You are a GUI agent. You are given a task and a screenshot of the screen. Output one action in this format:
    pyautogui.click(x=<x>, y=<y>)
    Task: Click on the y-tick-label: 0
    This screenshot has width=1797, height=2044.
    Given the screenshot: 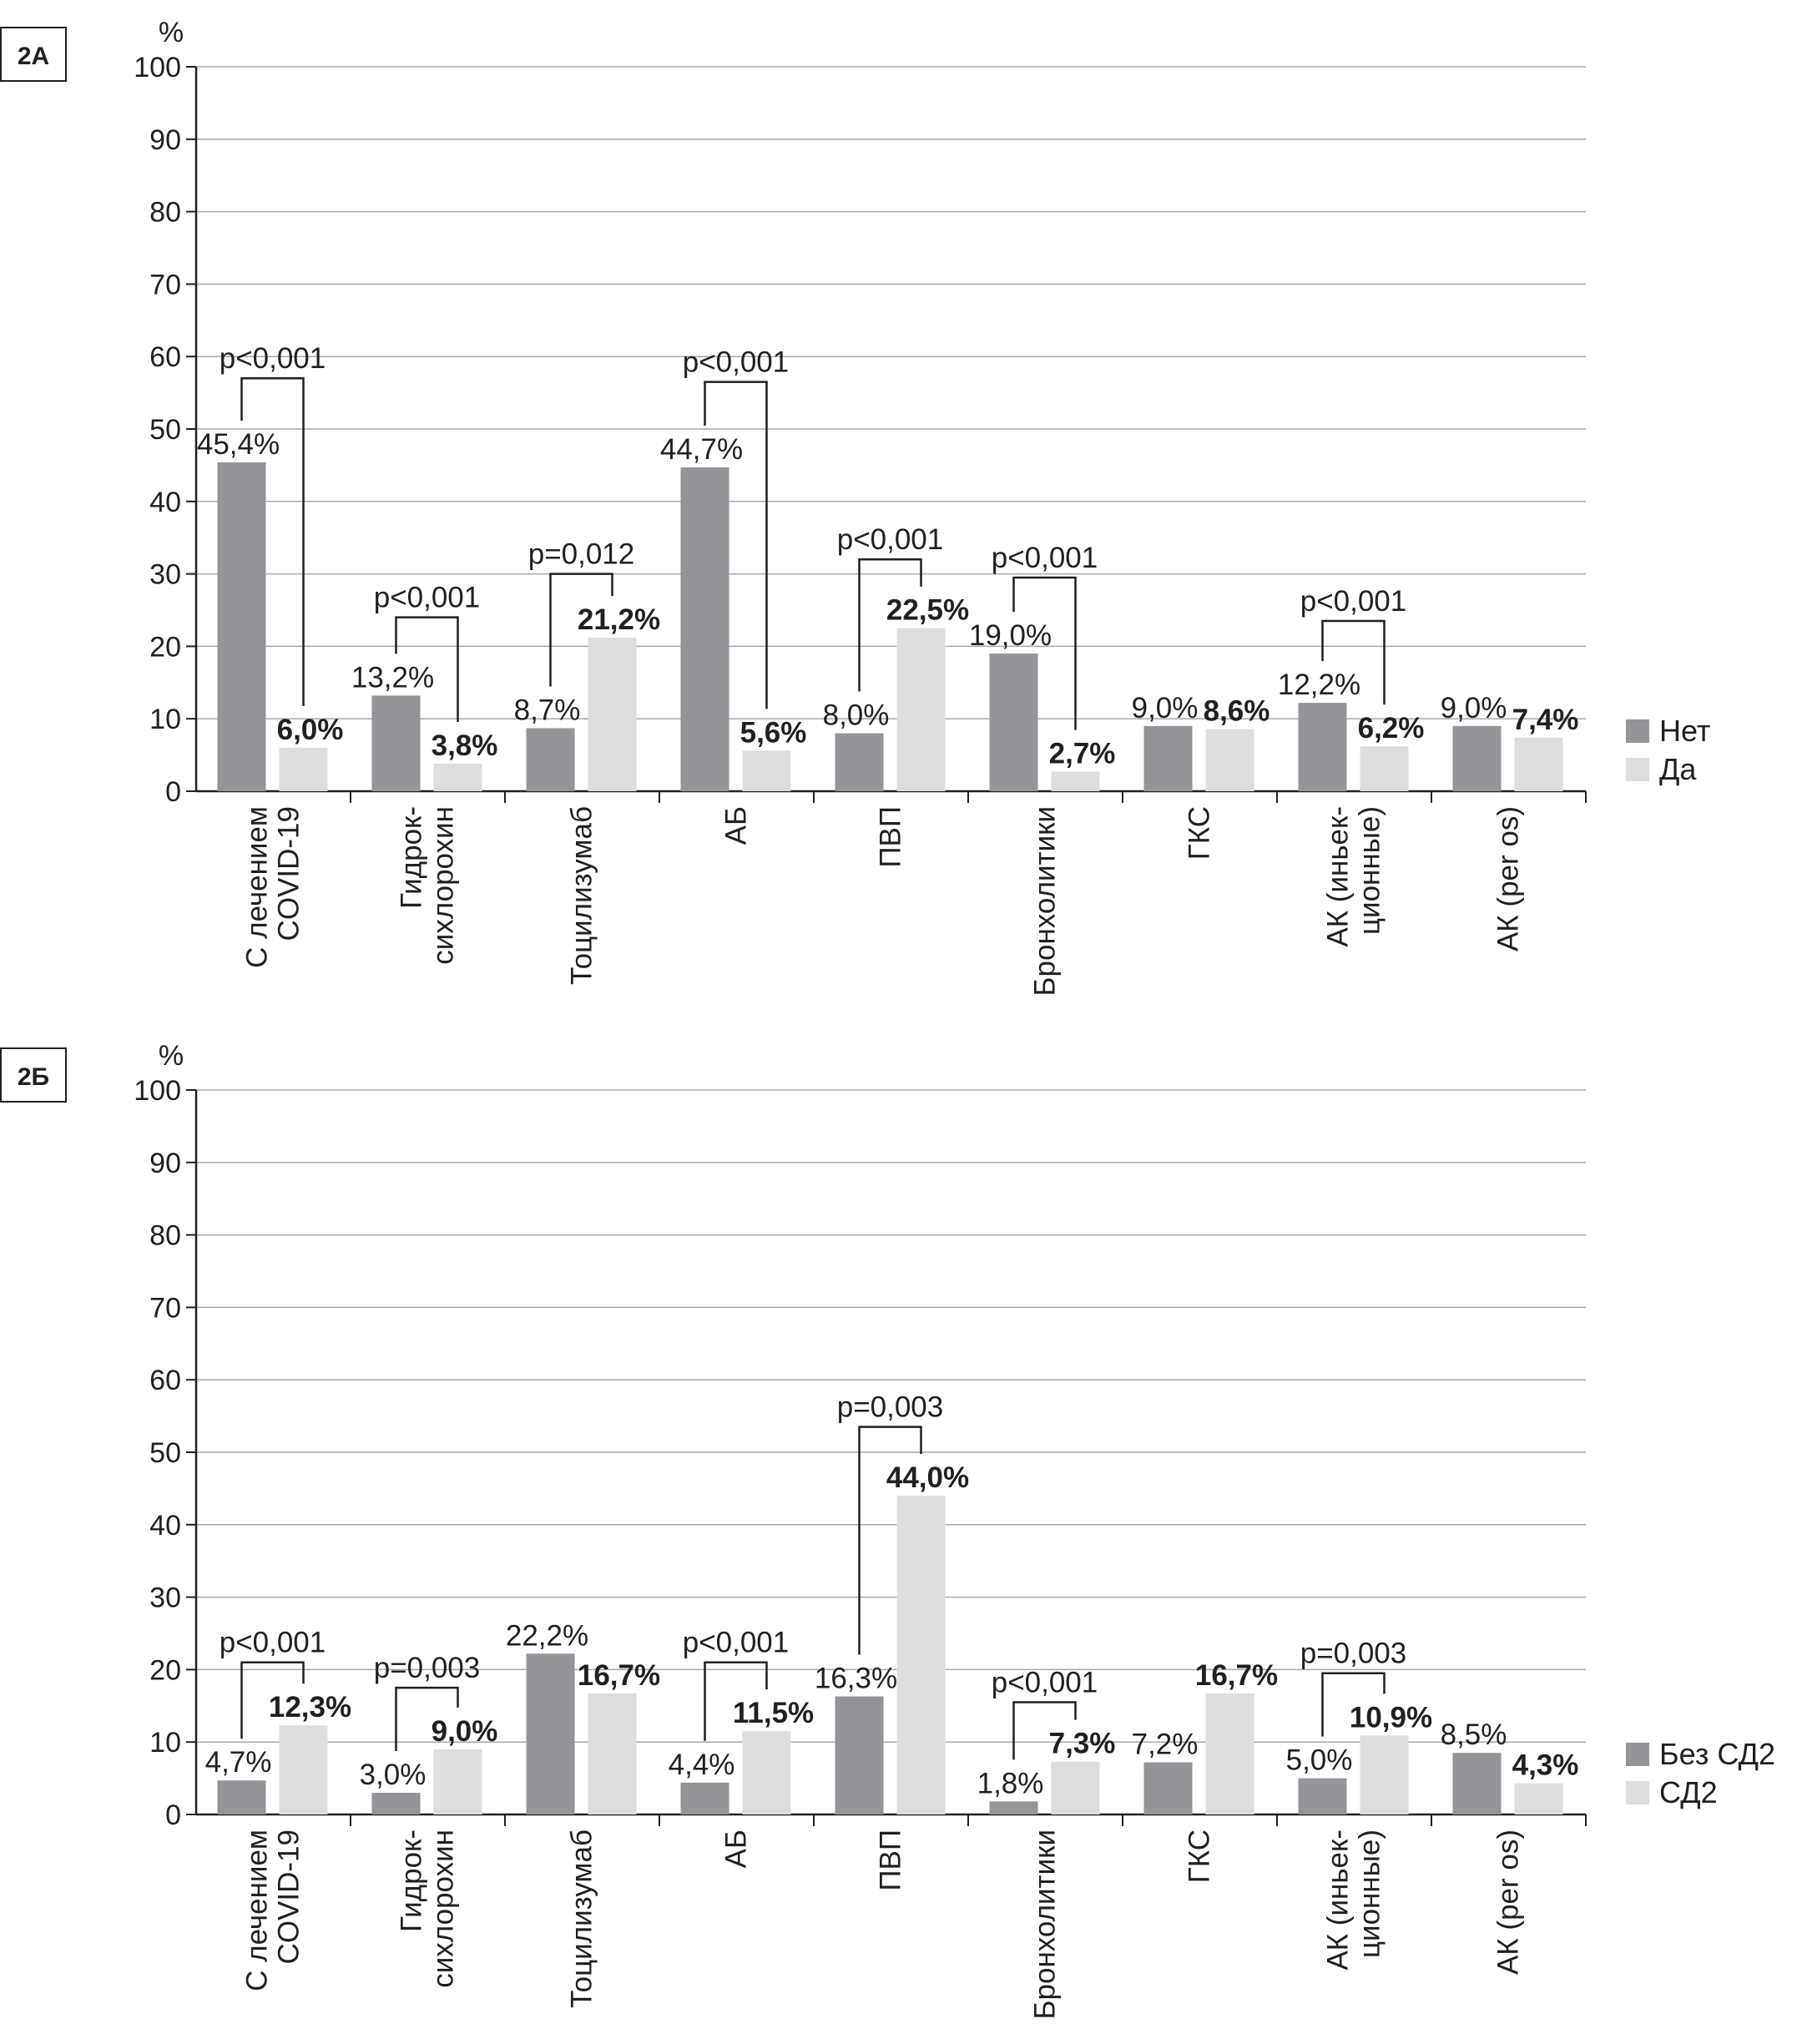 What is the action you would take?
    pyautogui.click(x=173, y=792)
    